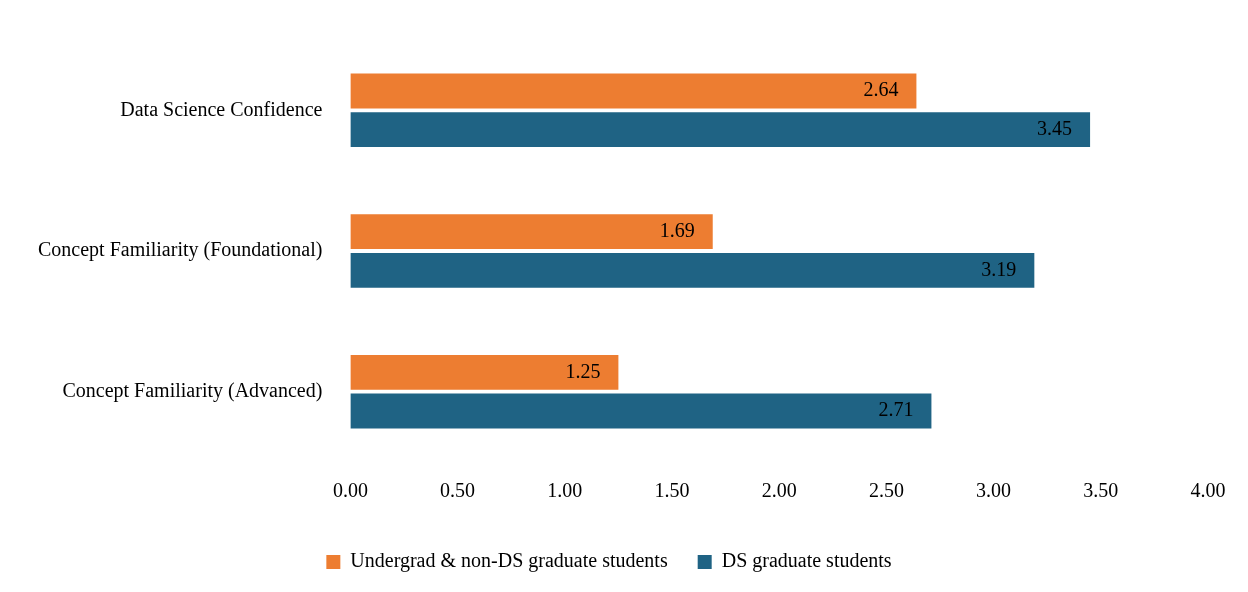 The height and width of the screenshot is (592, 1248). Describe the element at coordinates (221, 108) in the screenshot. I see `y-tick-label: Data Science Confidence` at that location.